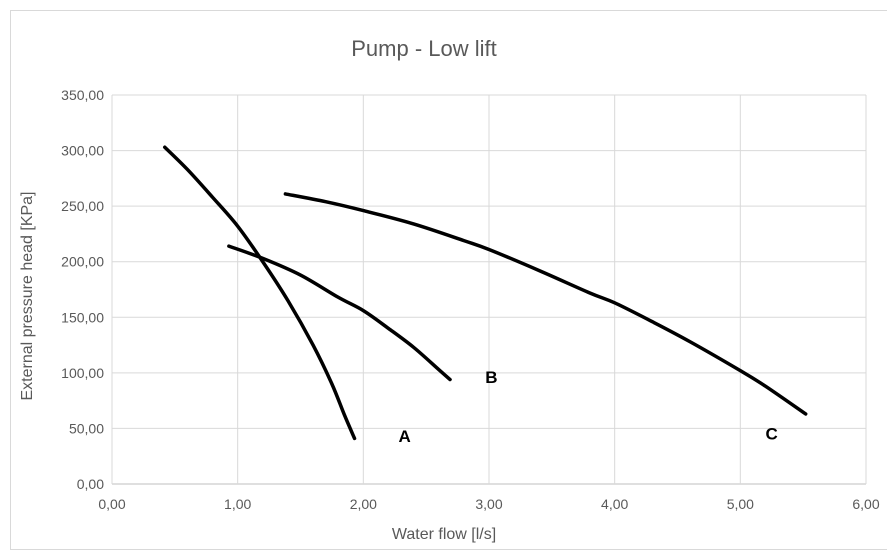 The image size is (887, 551). What do you see at coordinates (740, 504) in the screenshot?
I see `x-tick-label: 5,00` at bounding box center [740, 504].